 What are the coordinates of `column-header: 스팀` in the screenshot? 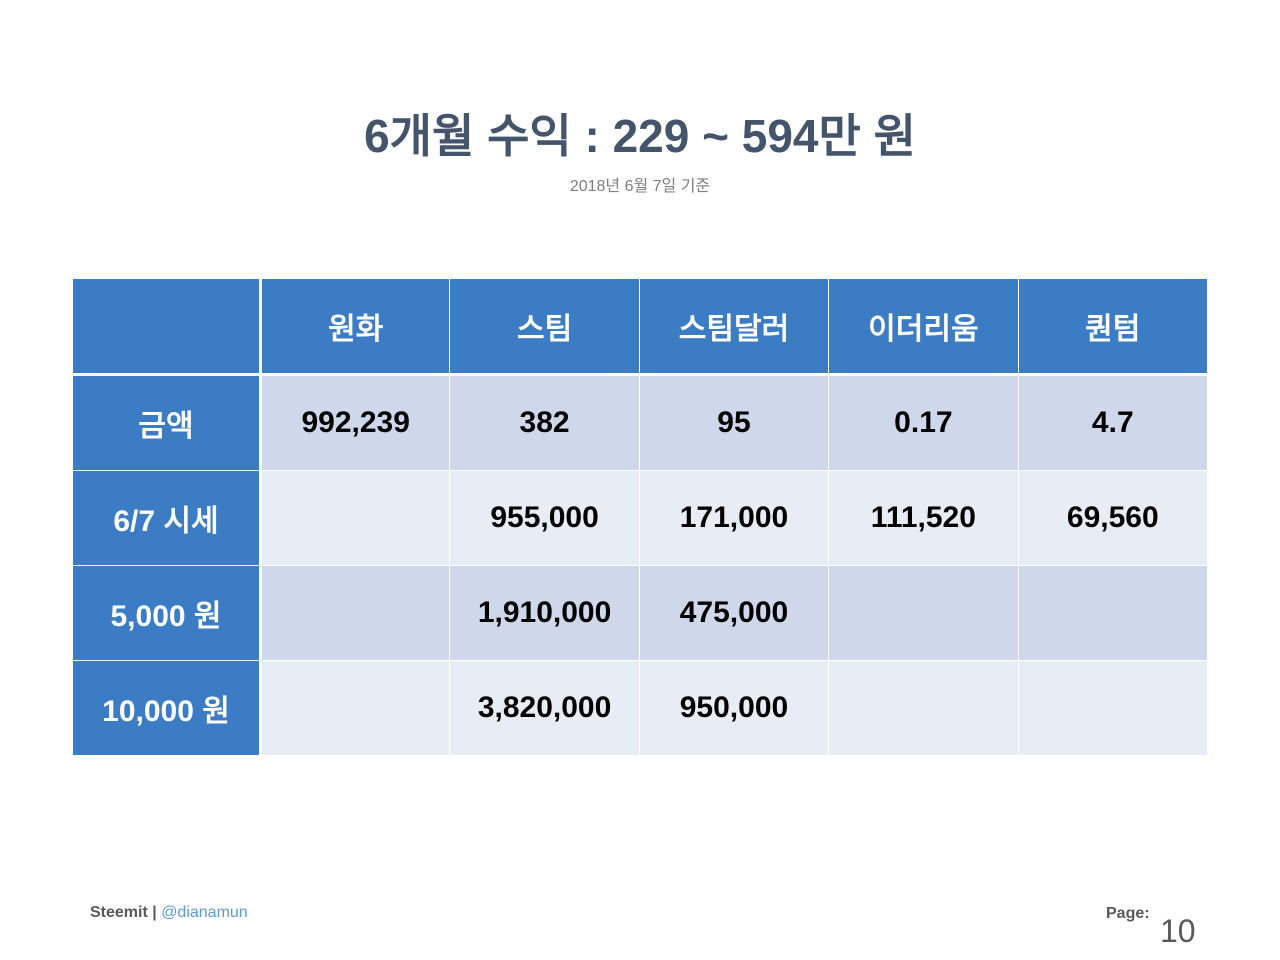 It's located at (544, 327).